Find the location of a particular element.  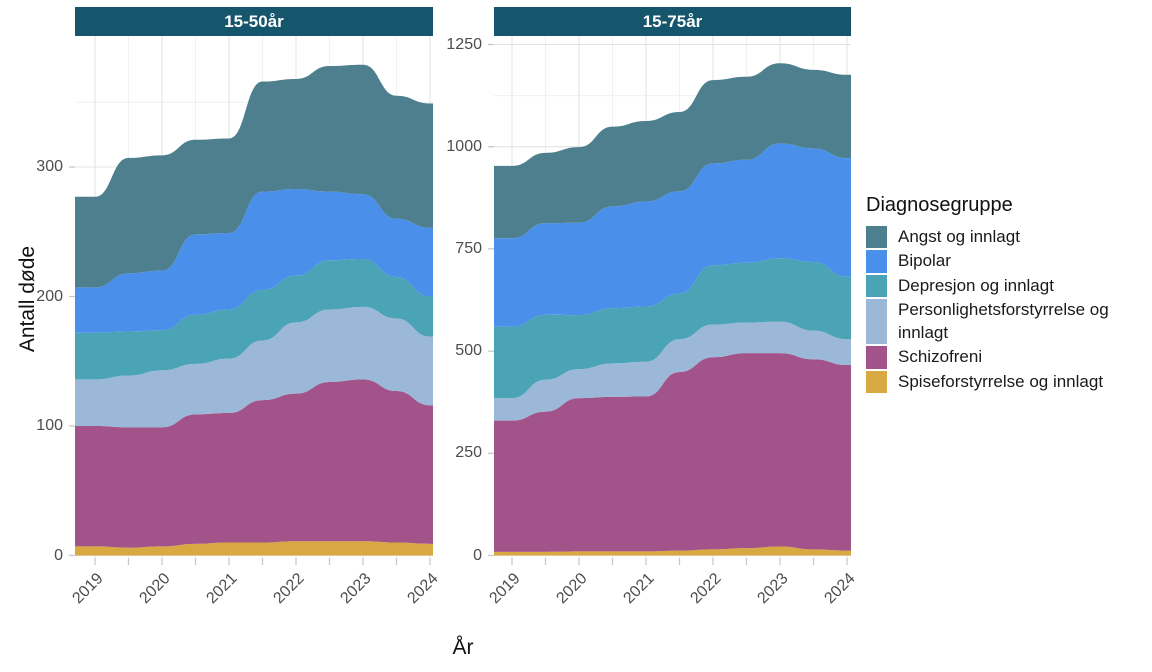

legend-label: Depresjon og innlagt is located at coordinates (976, 285).